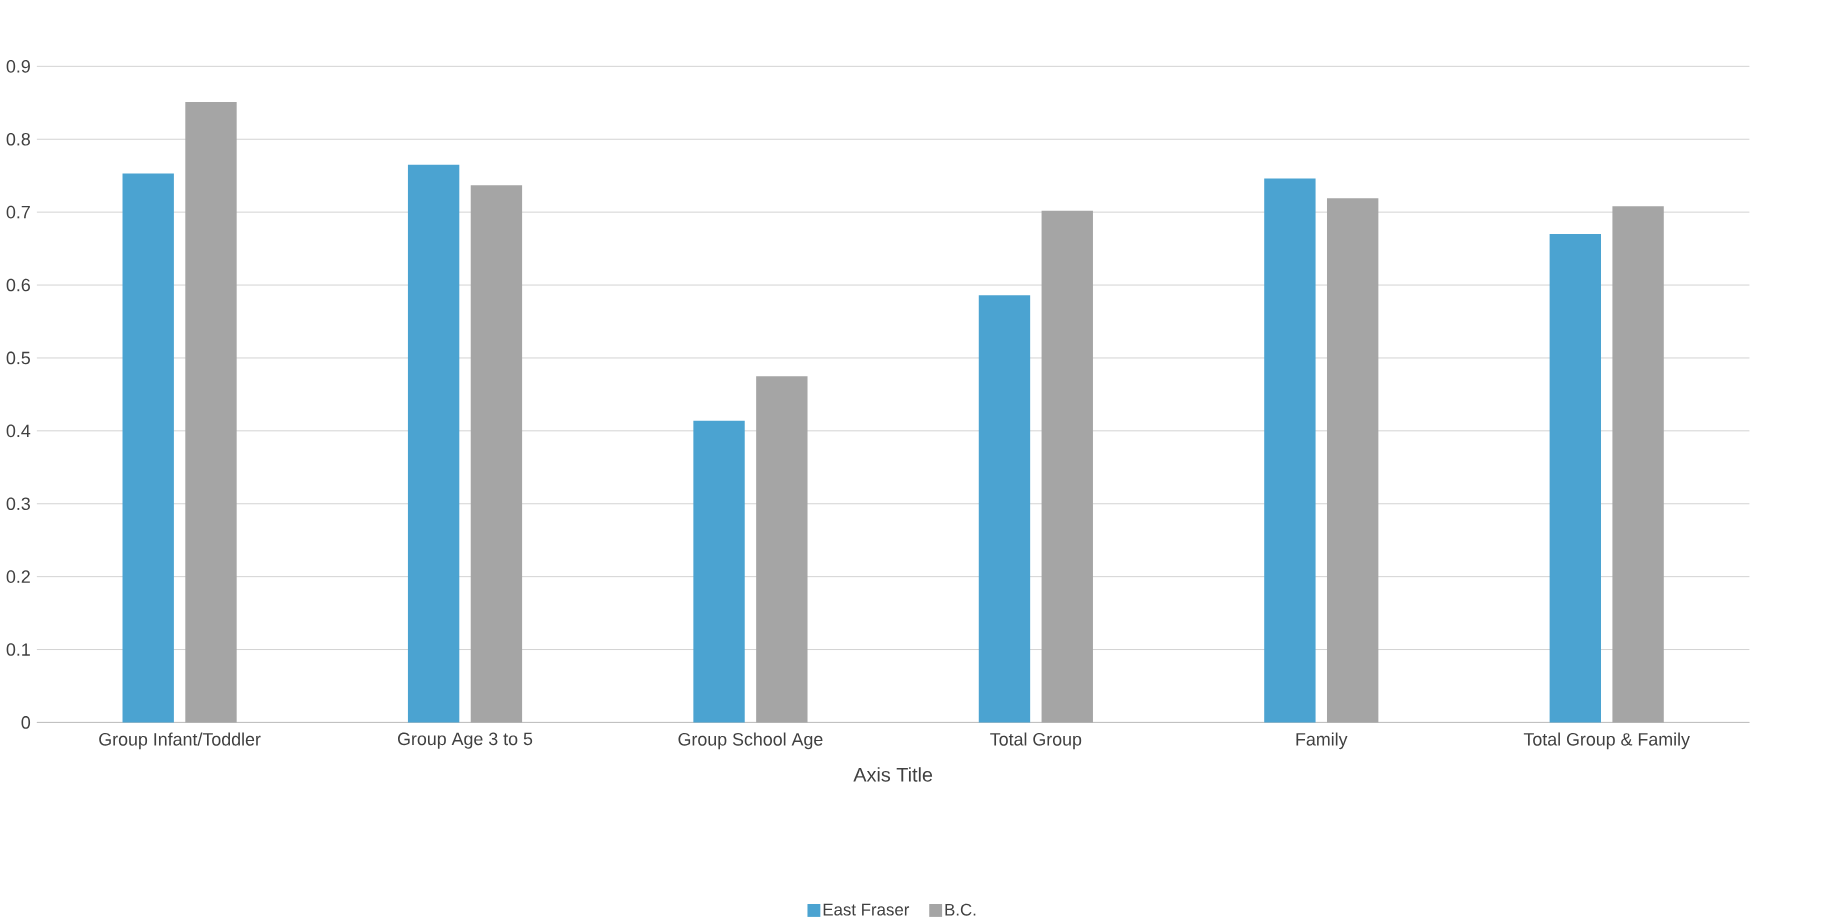  What do you see at coordinates (18, 431) in the screenshot?
I see `y-tick-label: 0.4` at bounding box center [18, 431].